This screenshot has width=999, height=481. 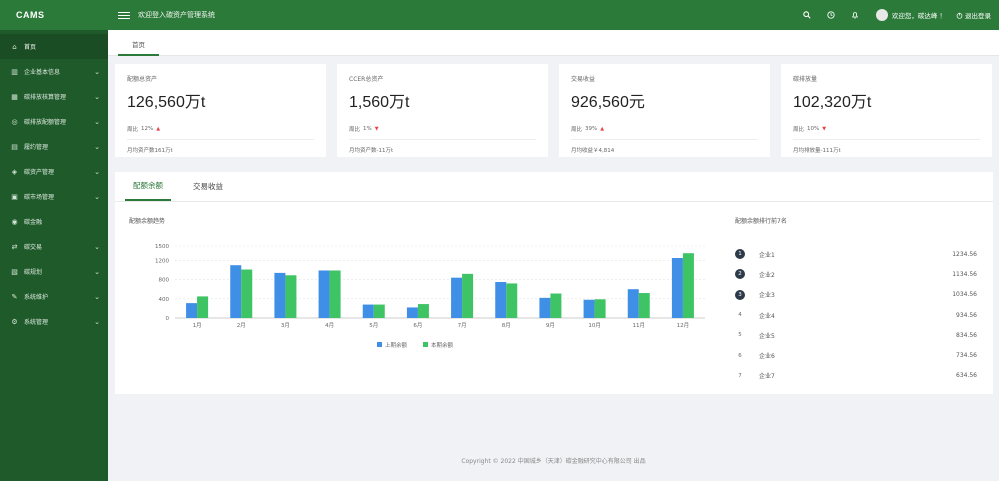 I want to click on trend-value: 39%, so click(x=591, y=129).